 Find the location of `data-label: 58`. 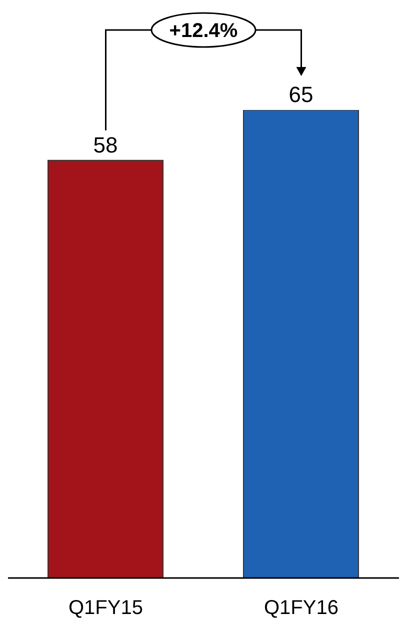

data-label: 58 is located at coordinates (105, 145).